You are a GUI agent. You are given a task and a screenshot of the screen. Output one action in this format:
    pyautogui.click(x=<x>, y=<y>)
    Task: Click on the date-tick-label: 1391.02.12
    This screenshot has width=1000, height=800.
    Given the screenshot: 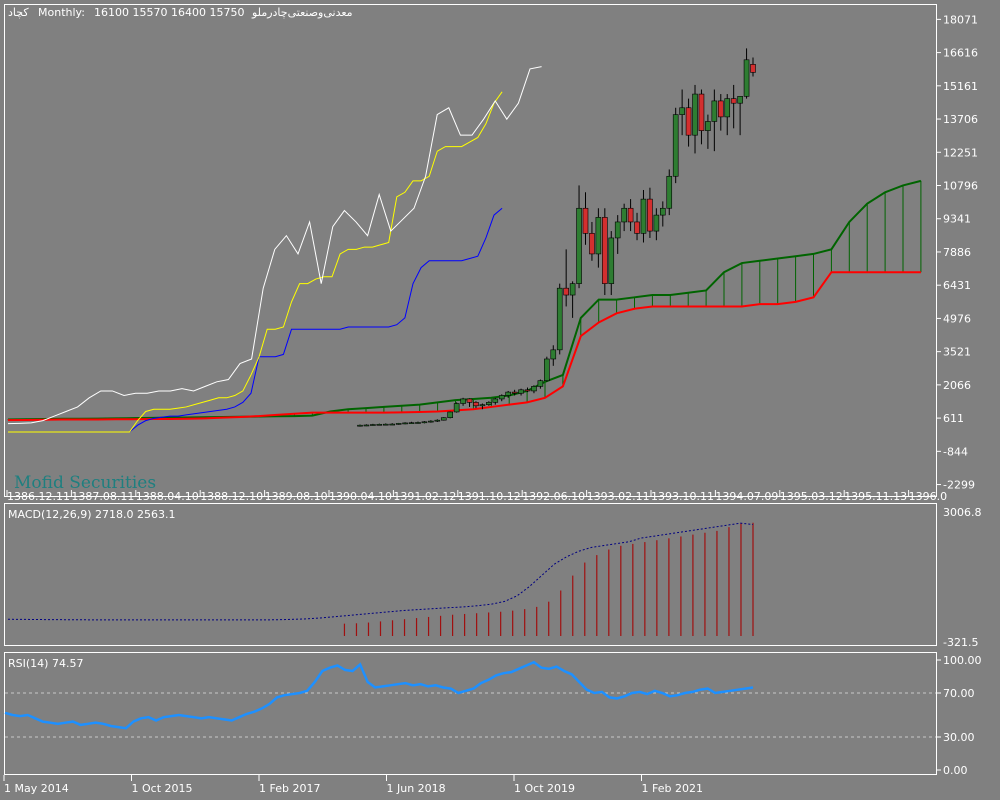 What is the action you would take?
    pyautogui.click(x=424, y=496)
    